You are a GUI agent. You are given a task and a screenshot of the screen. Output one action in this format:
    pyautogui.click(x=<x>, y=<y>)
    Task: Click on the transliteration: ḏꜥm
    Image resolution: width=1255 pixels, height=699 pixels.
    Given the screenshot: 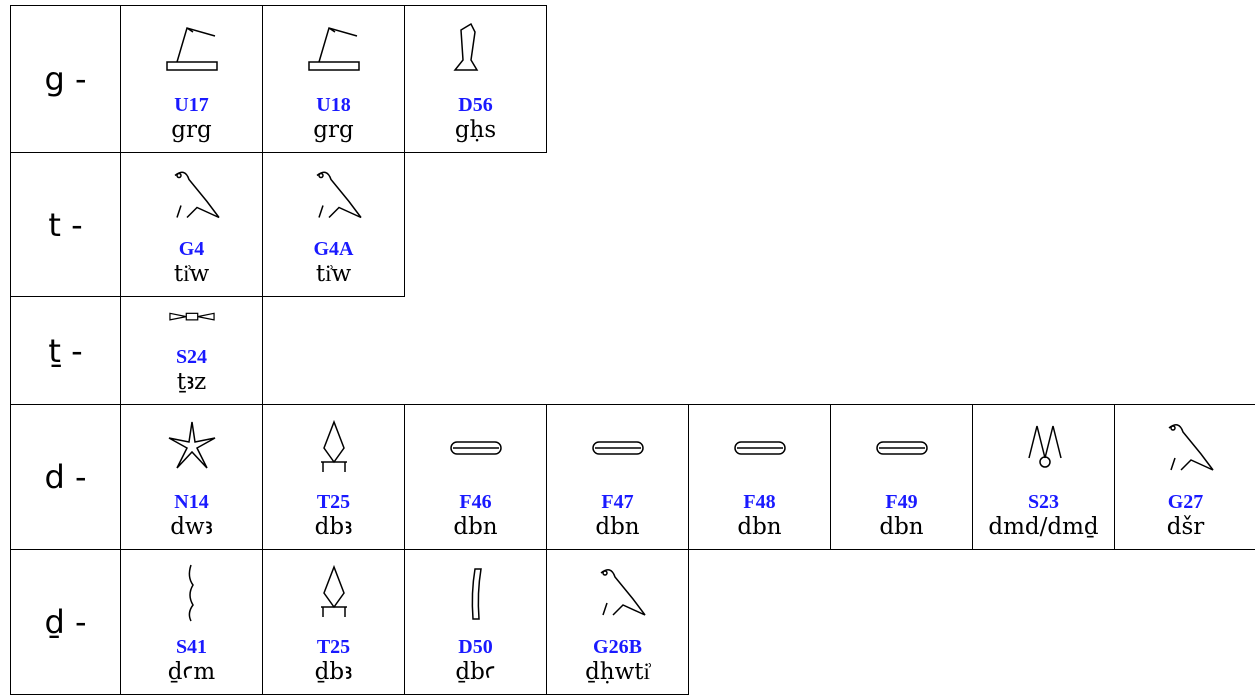 What is the action you would take?
    pyautogui.click(x=191, y=672)
    